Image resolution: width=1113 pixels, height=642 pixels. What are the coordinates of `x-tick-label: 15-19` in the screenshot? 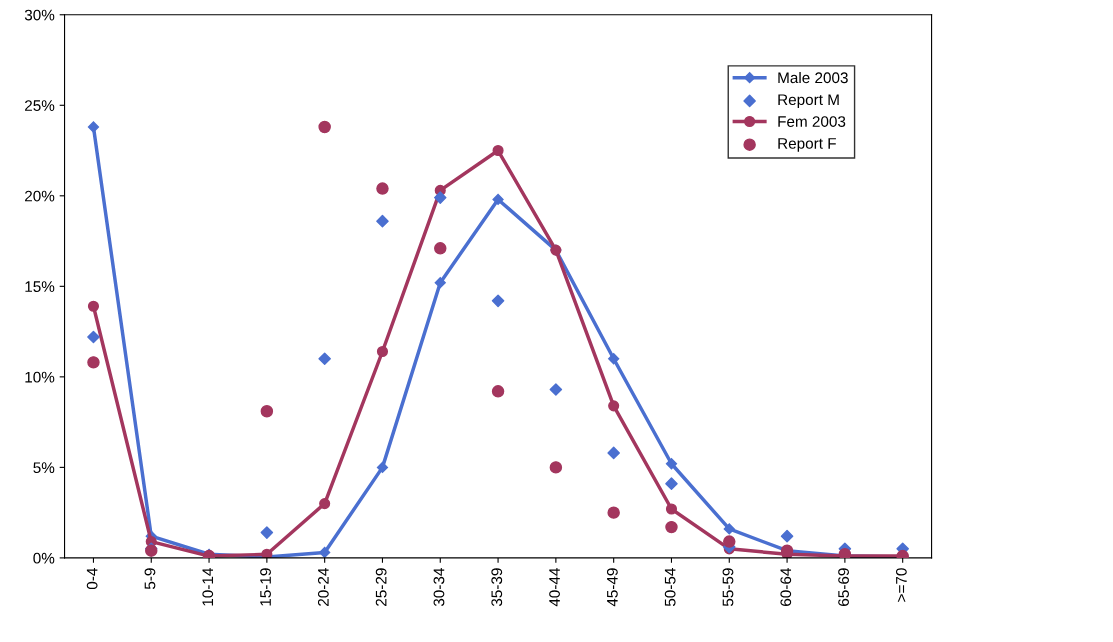 It's located at (265, 587).